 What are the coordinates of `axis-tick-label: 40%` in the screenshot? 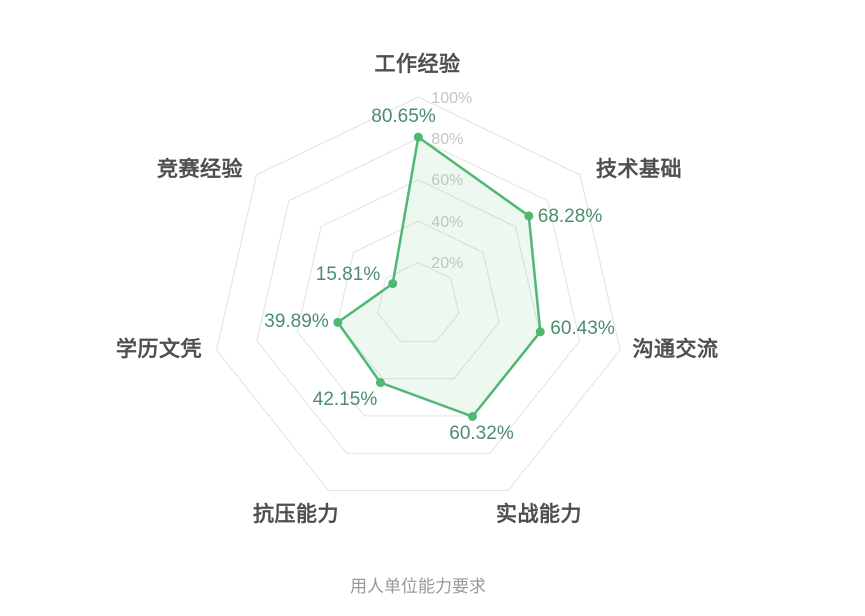 It's located at (447, 222).